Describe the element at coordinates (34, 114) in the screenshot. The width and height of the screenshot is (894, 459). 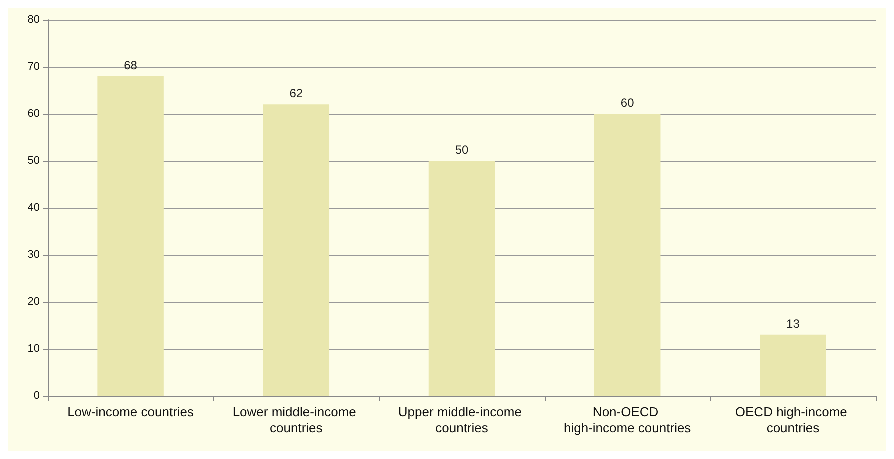
I see `y-tick-label: 60` at that location.